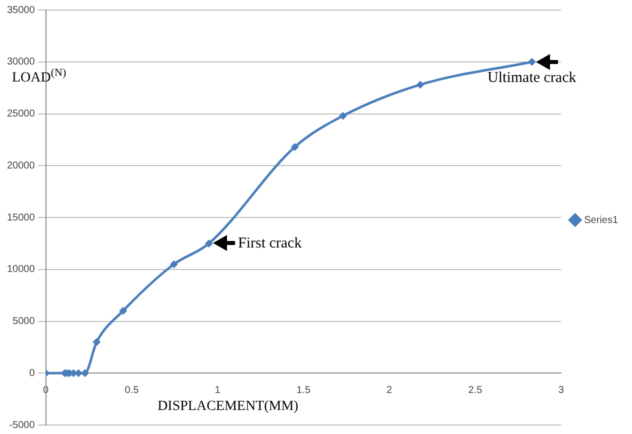  Describe the element at coordinates (270, 243) in the screenshot. I see `annotation: First crack` at that location.